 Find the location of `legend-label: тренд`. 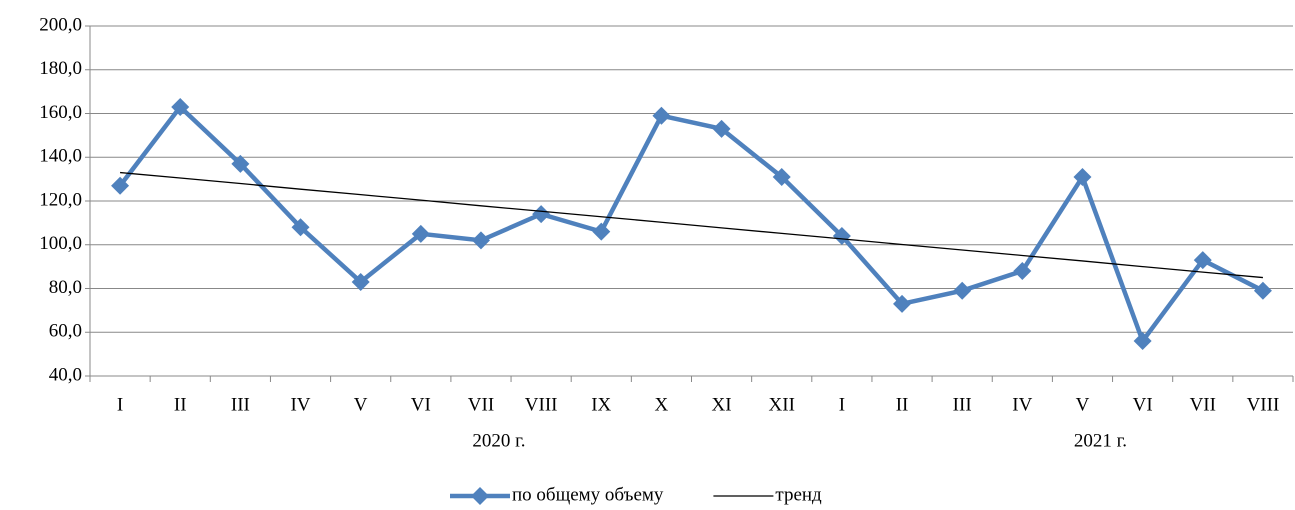

legend-label: тренд is located at coordinates (798, 494).